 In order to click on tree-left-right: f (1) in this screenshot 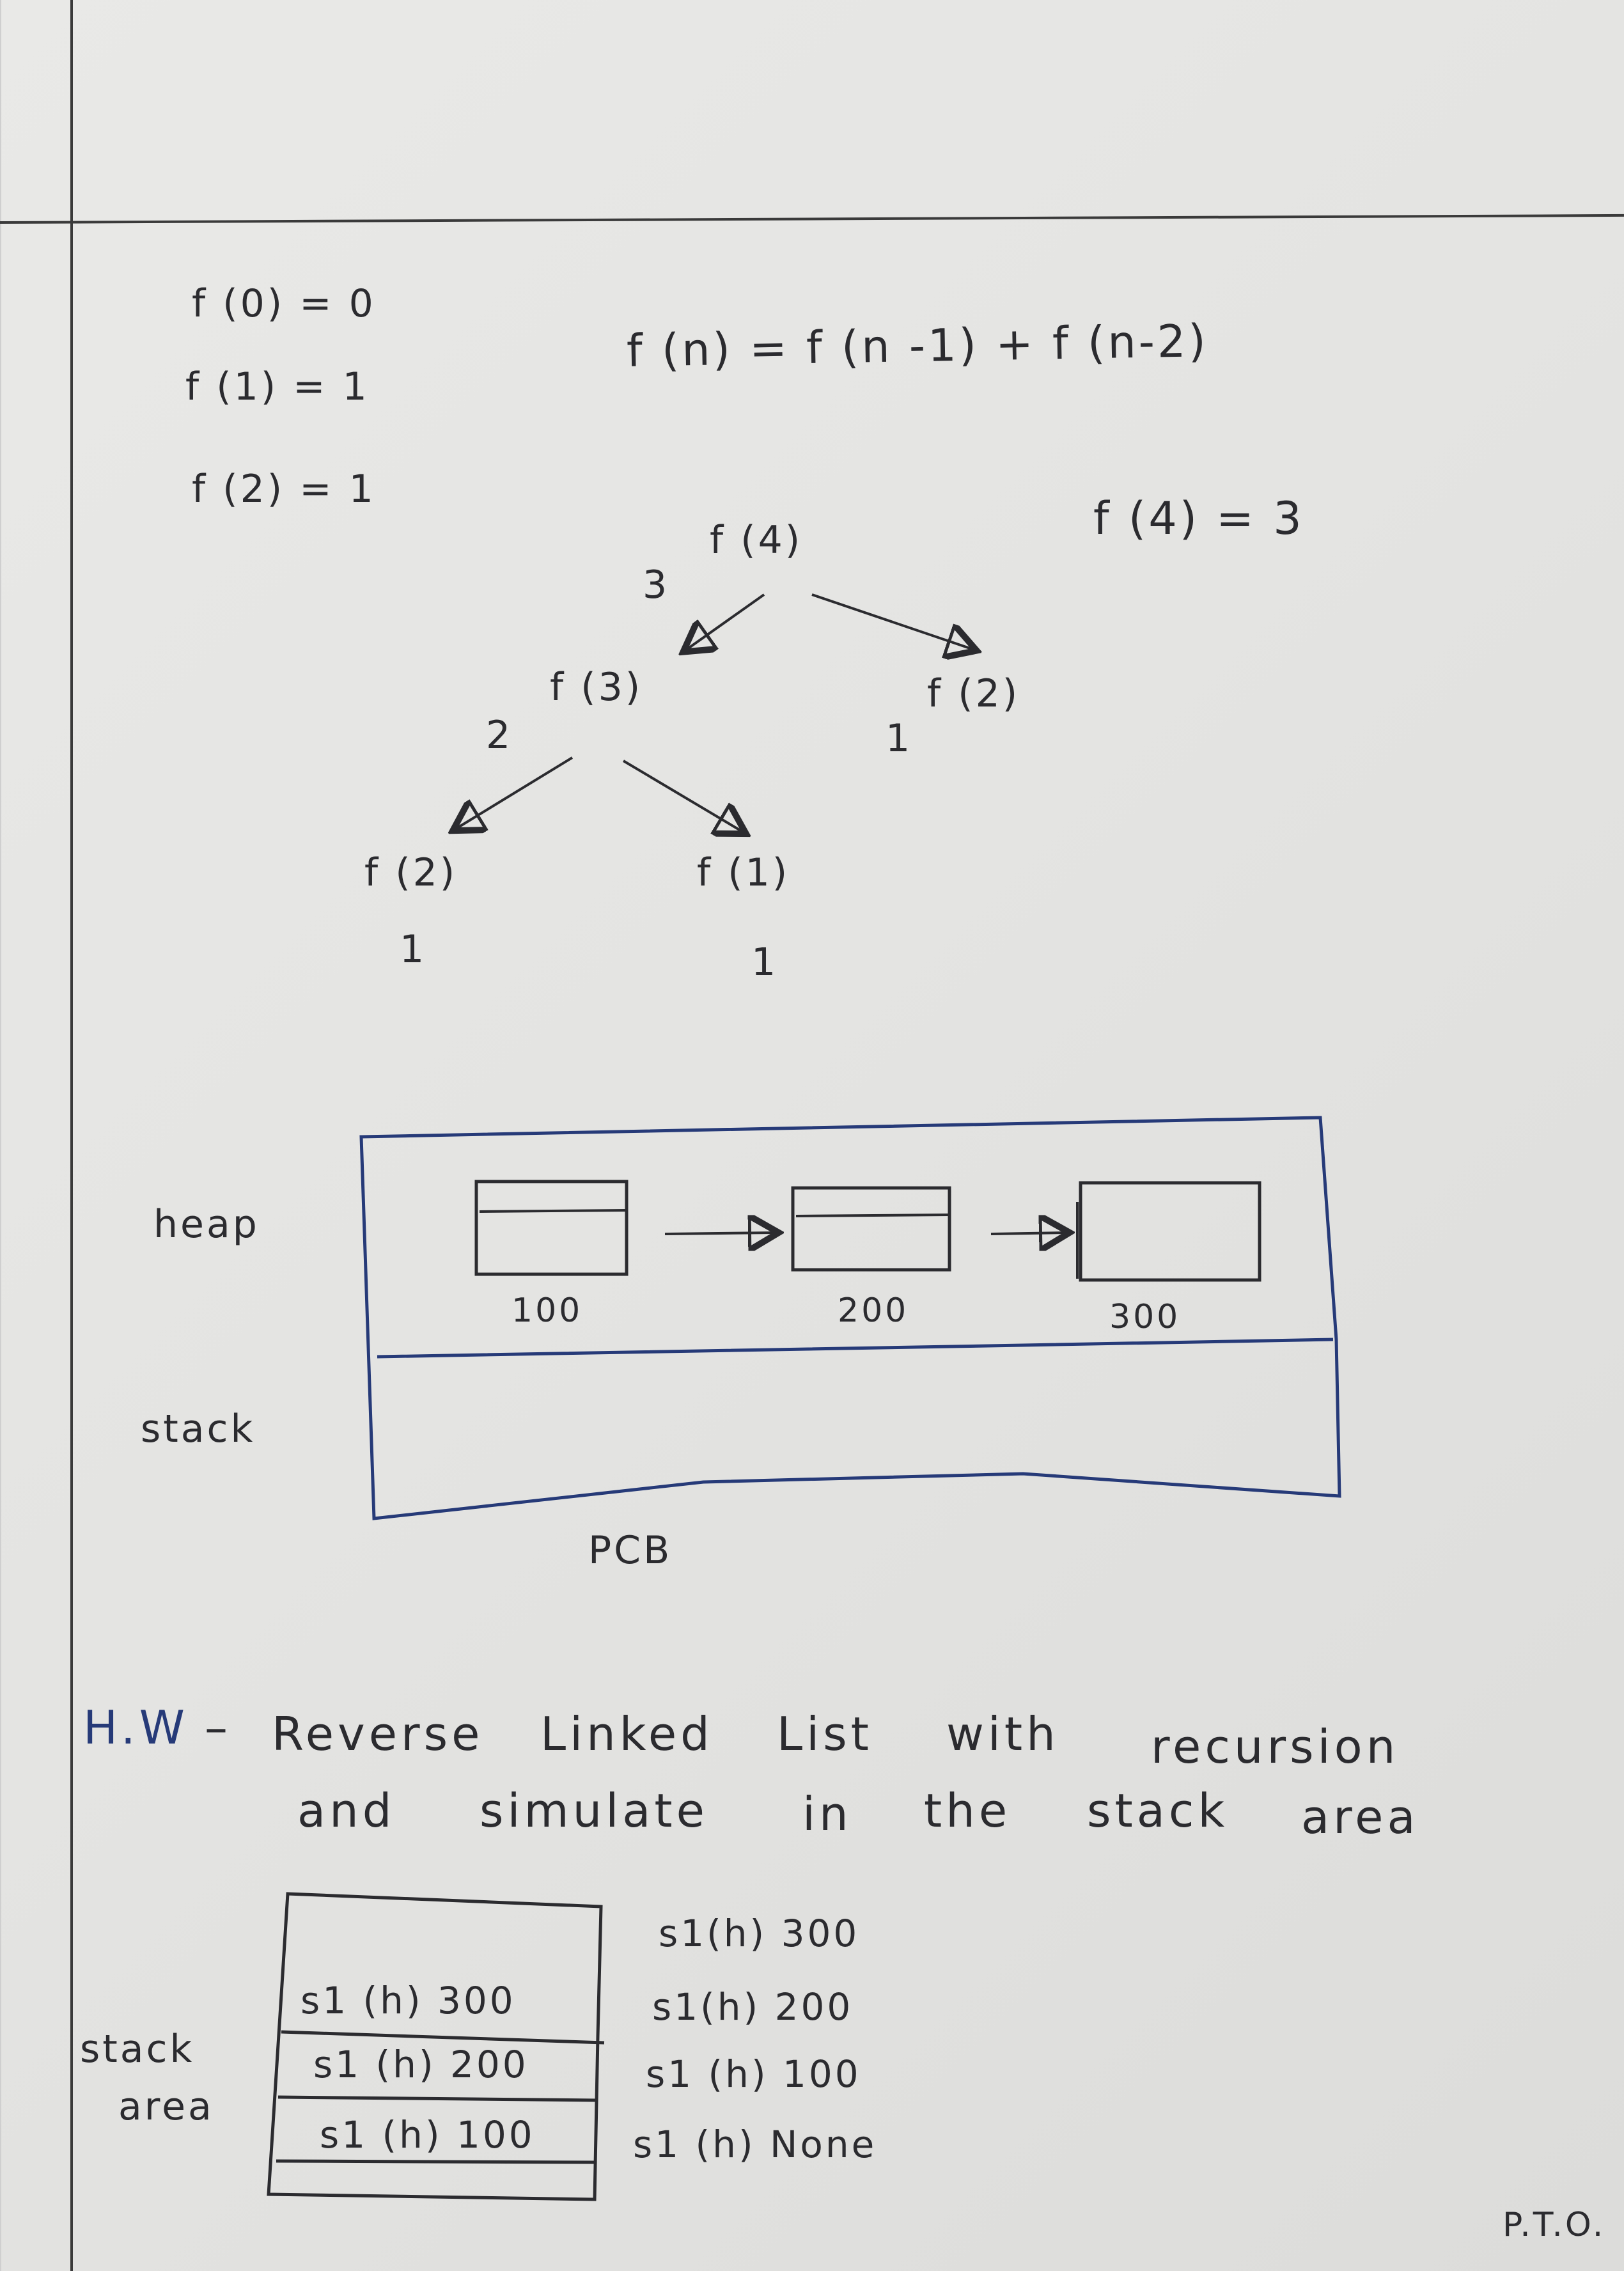, I will do `click(744, 872)`.